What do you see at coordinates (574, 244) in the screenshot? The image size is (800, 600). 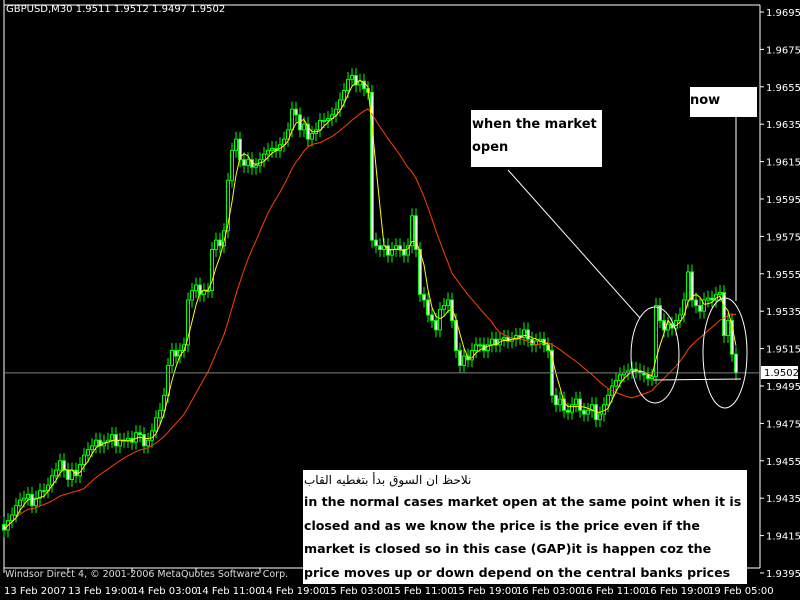 I see `pointer-line-open` at bounding box center [574, 244].